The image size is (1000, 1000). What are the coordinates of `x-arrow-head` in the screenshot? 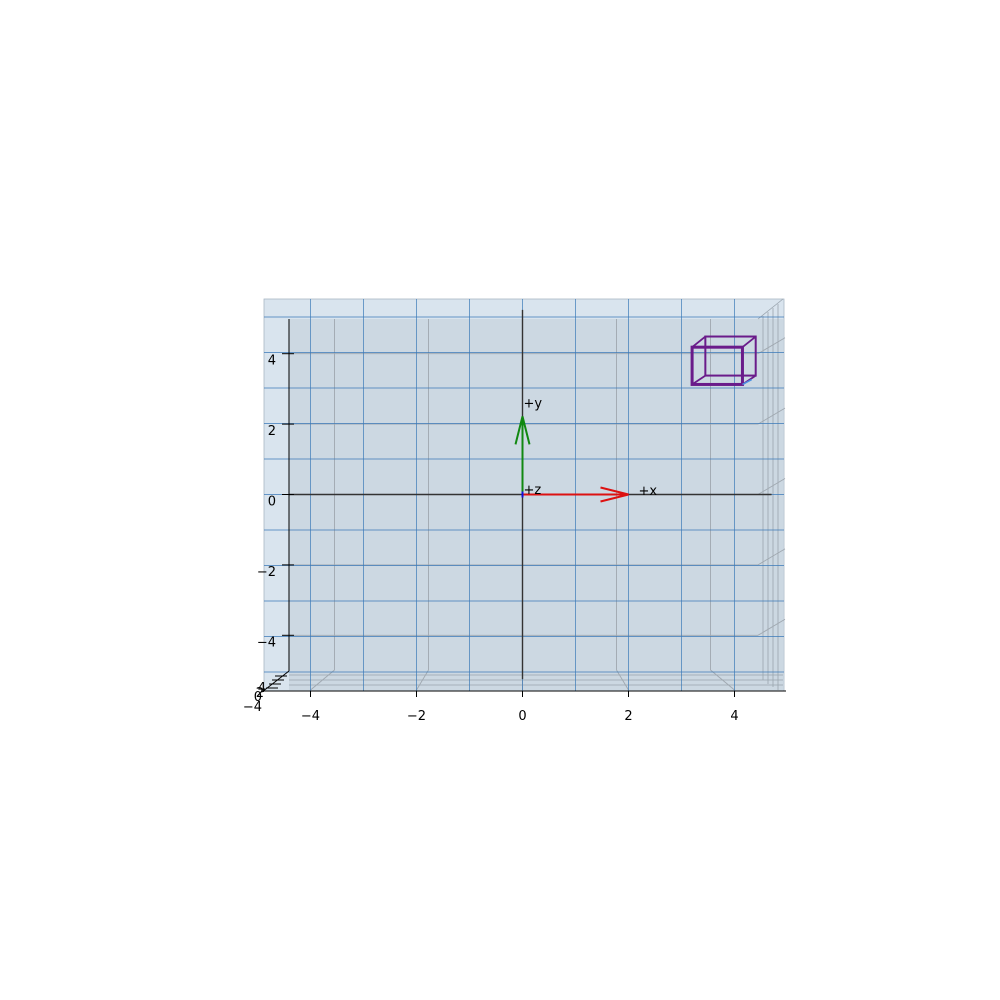 It's located at (614, 494).